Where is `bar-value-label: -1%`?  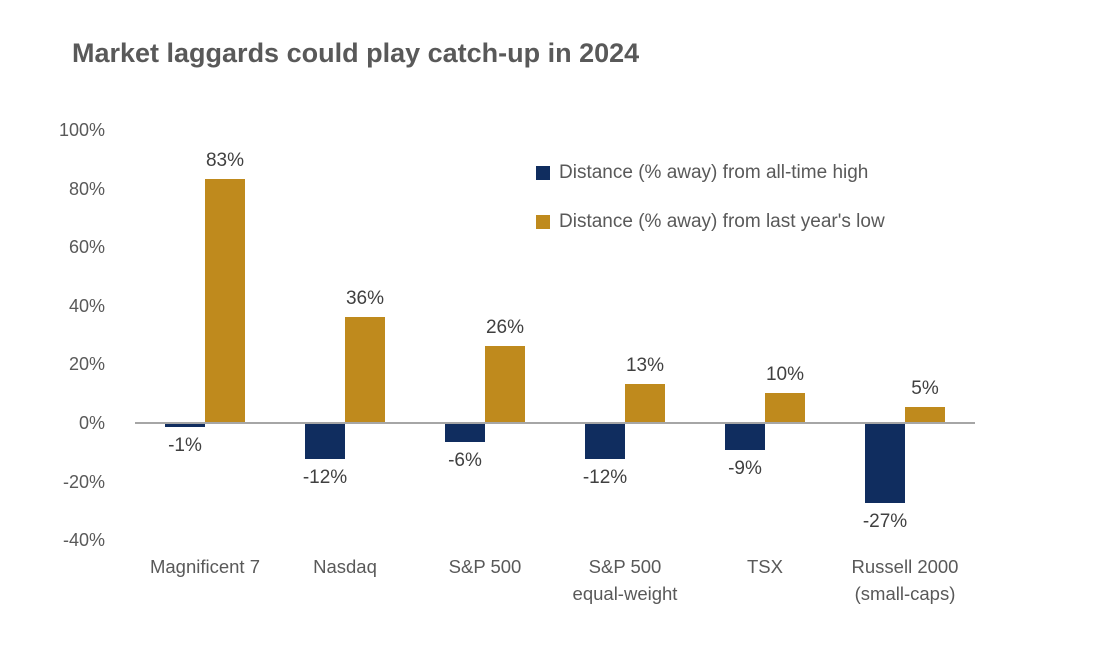
bar-value-label: -1% is located at coordinates (185, 445).